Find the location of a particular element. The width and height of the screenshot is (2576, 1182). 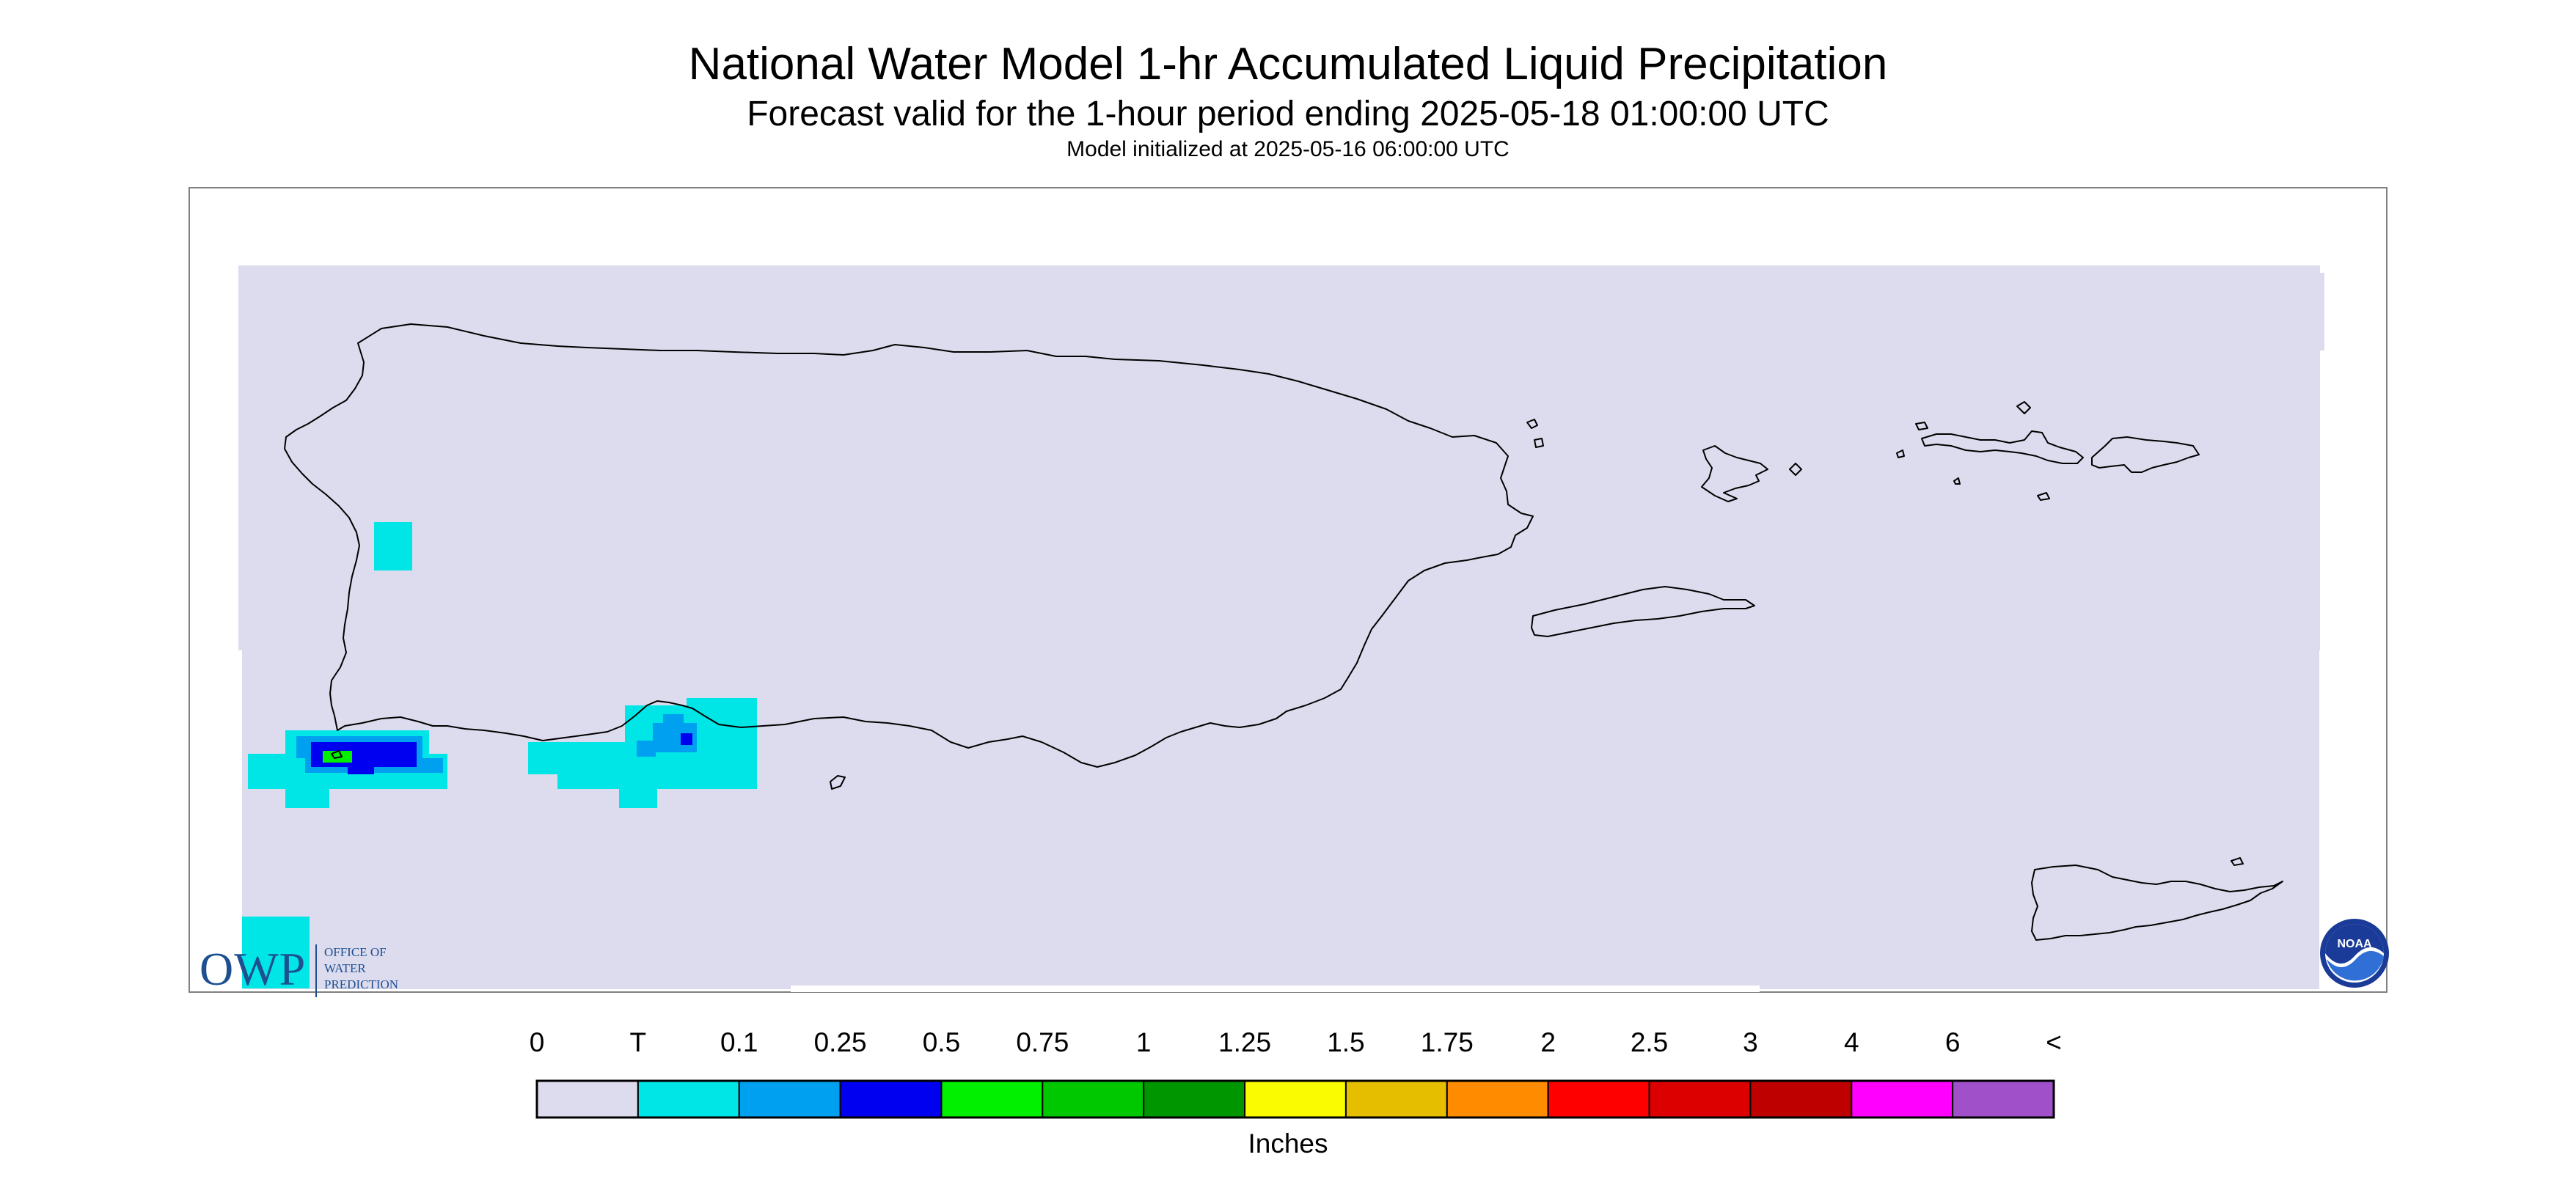

owp-logo-abbrev: OWP is located at coordinates (254, 969).